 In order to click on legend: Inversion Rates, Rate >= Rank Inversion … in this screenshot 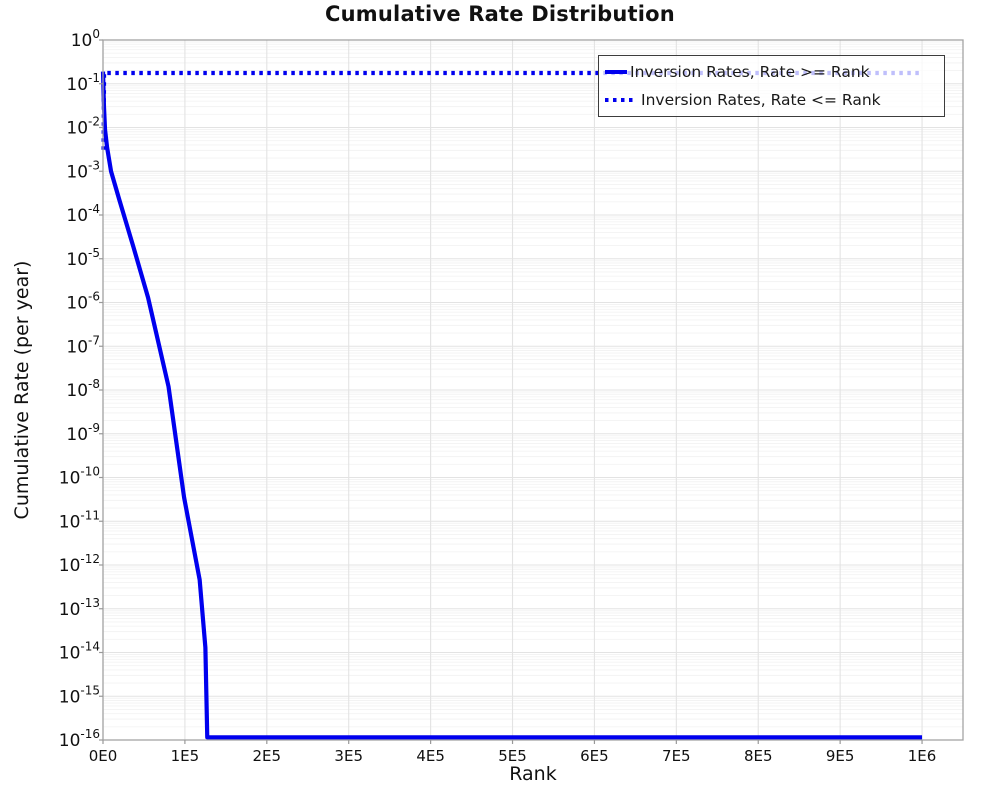, I will do `click(771, 86)`.